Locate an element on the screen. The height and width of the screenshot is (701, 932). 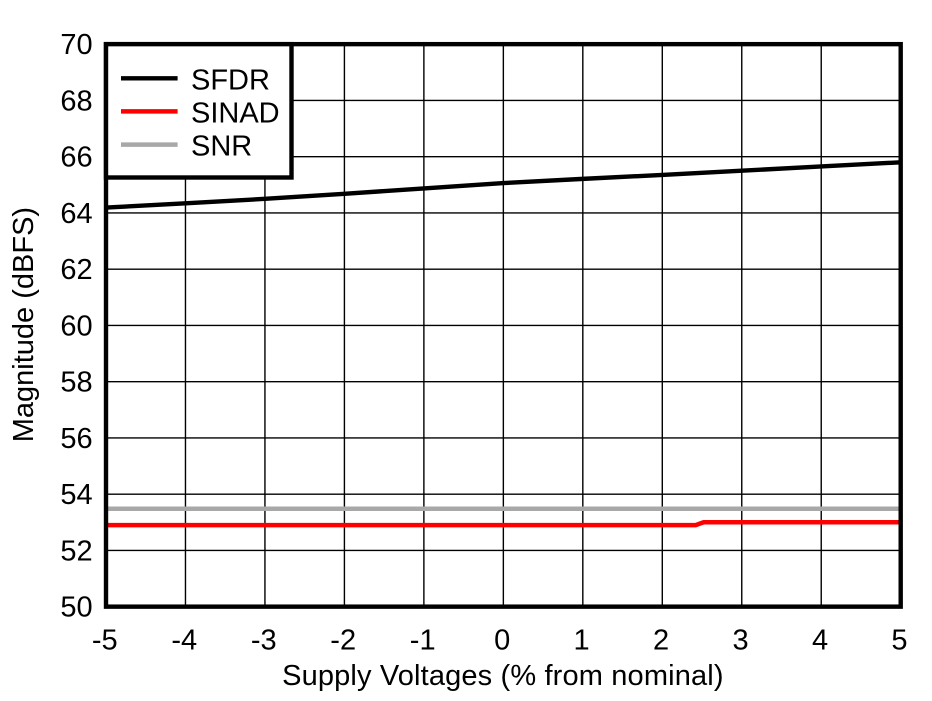
svg-text: 2 is located at coordinates (661, 641).